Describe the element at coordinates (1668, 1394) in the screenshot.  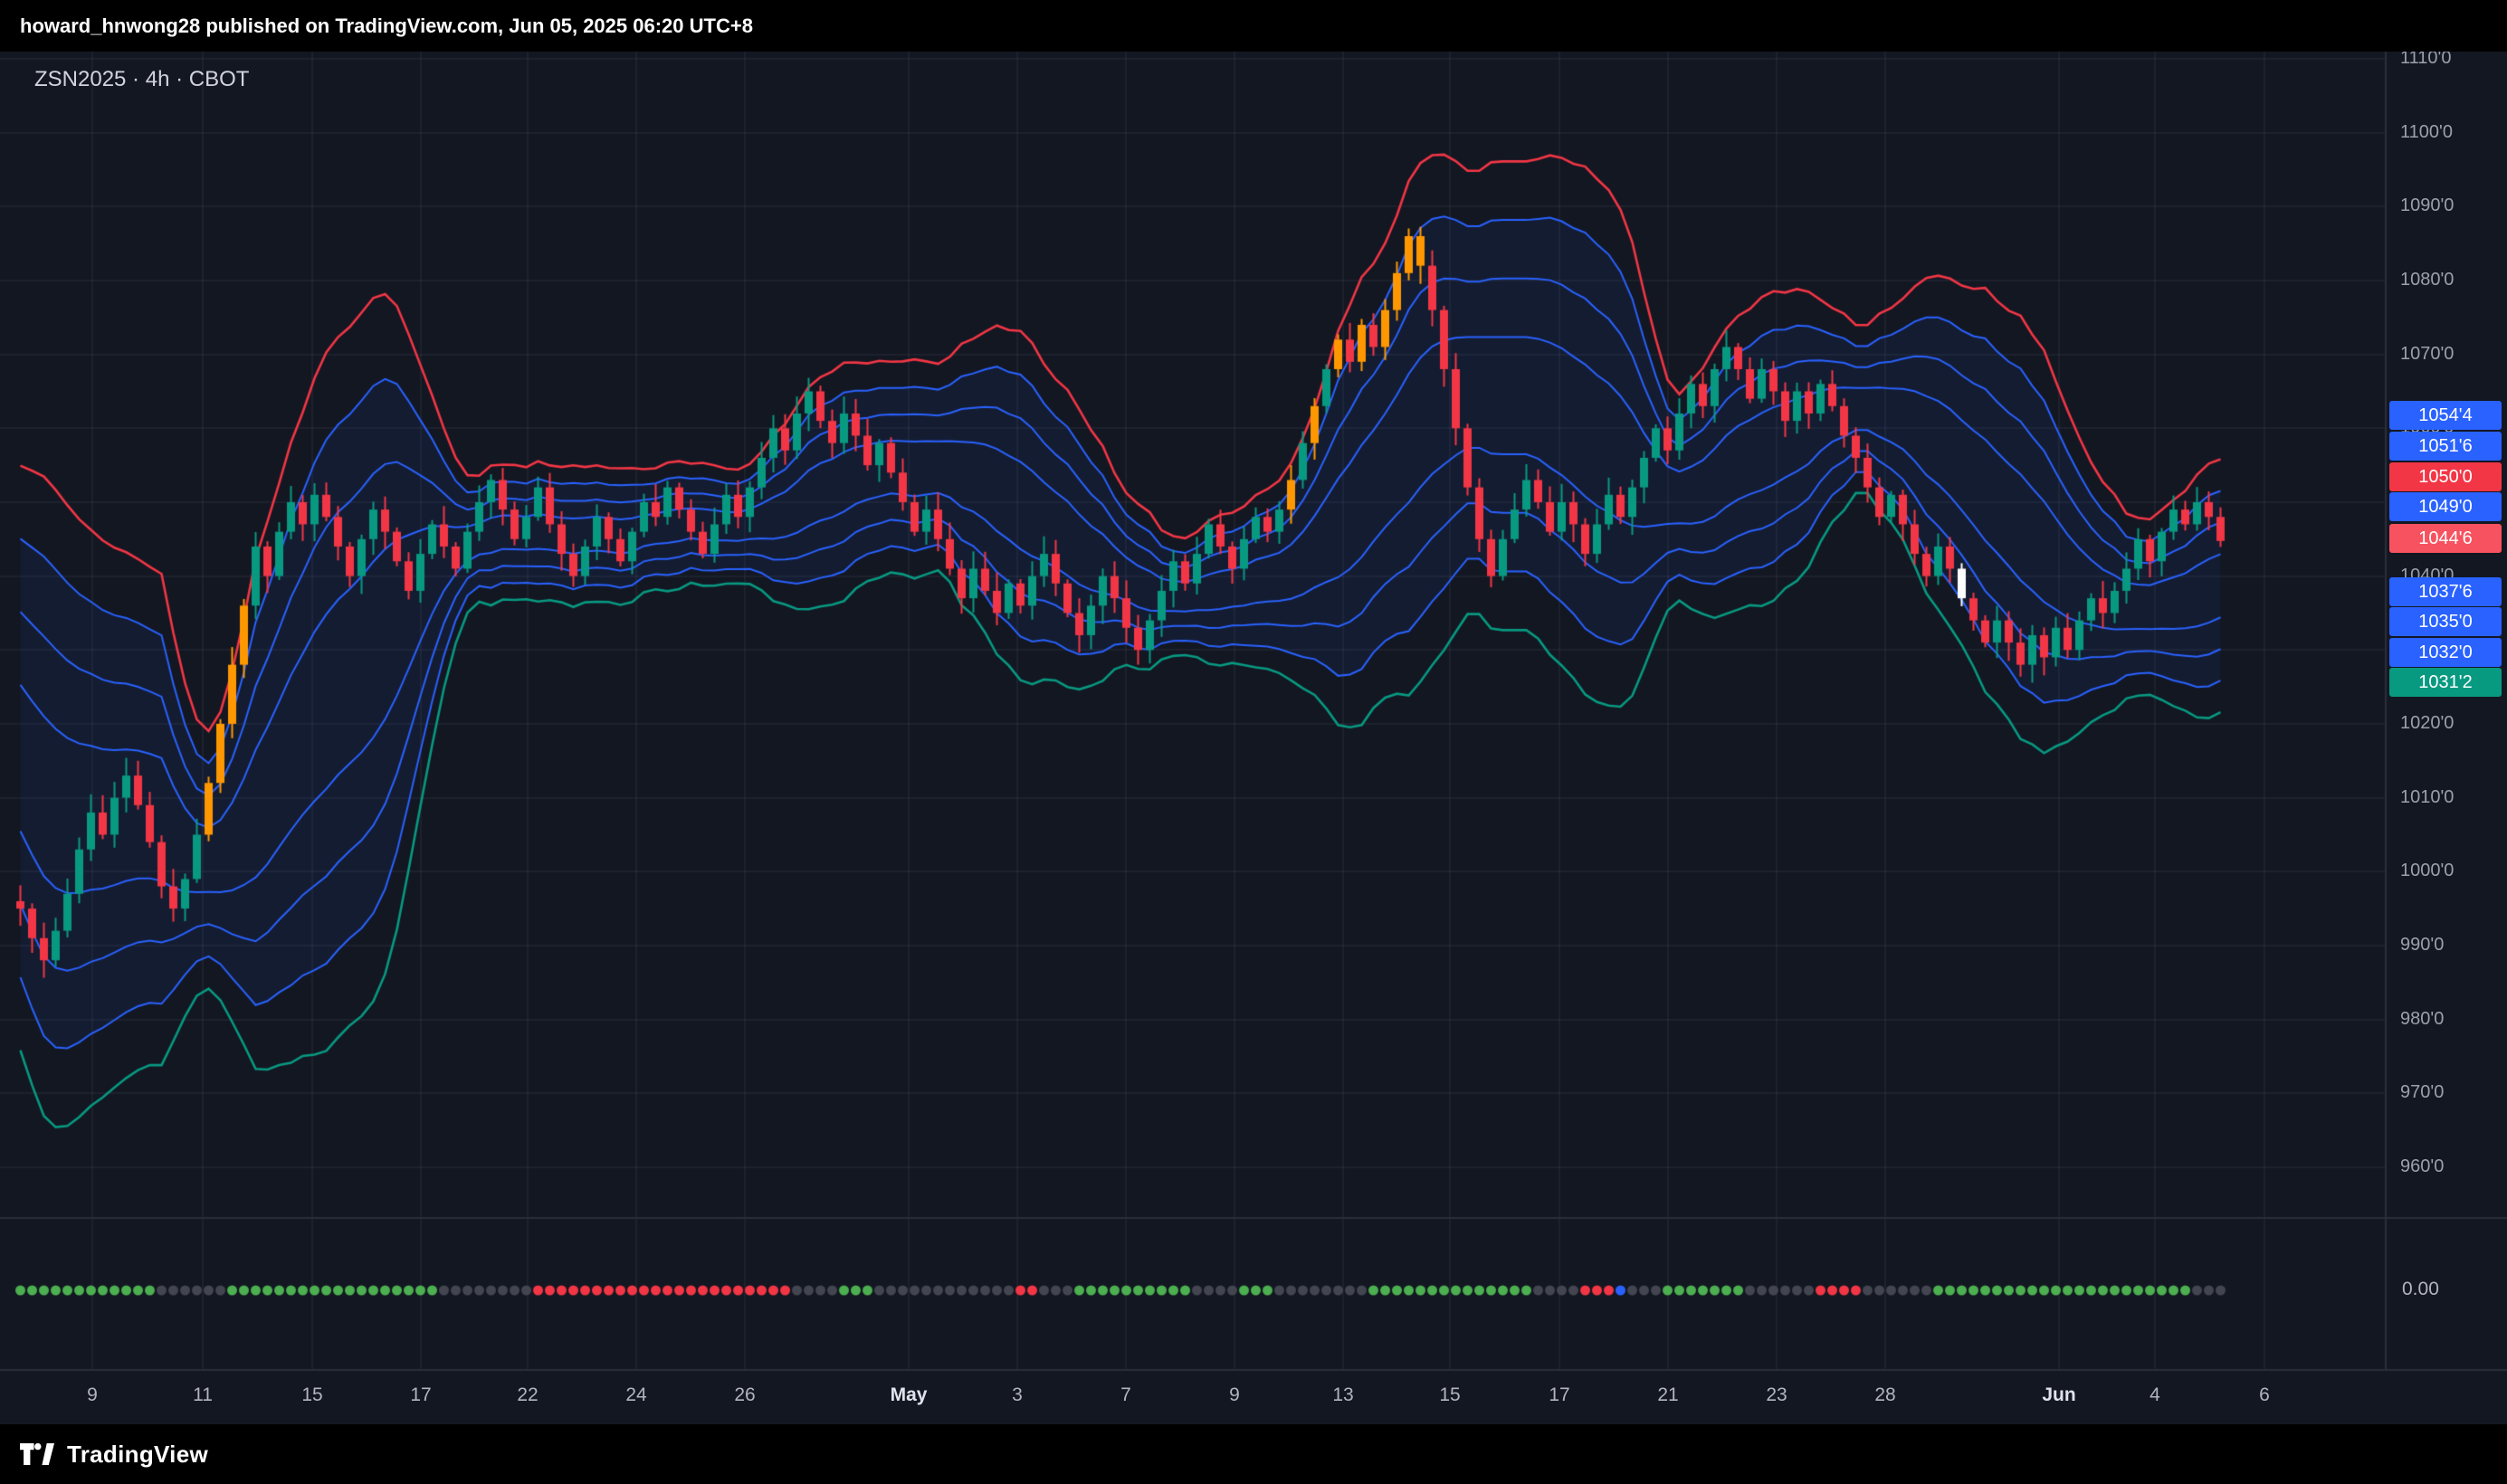
I see `time-tick-label: 21` at that location.